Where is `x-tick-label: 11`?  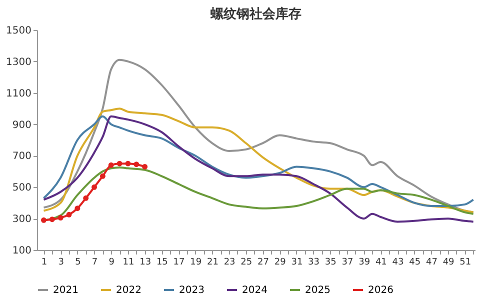
x-tick-label: 11 is located at coordinates (128, 263).